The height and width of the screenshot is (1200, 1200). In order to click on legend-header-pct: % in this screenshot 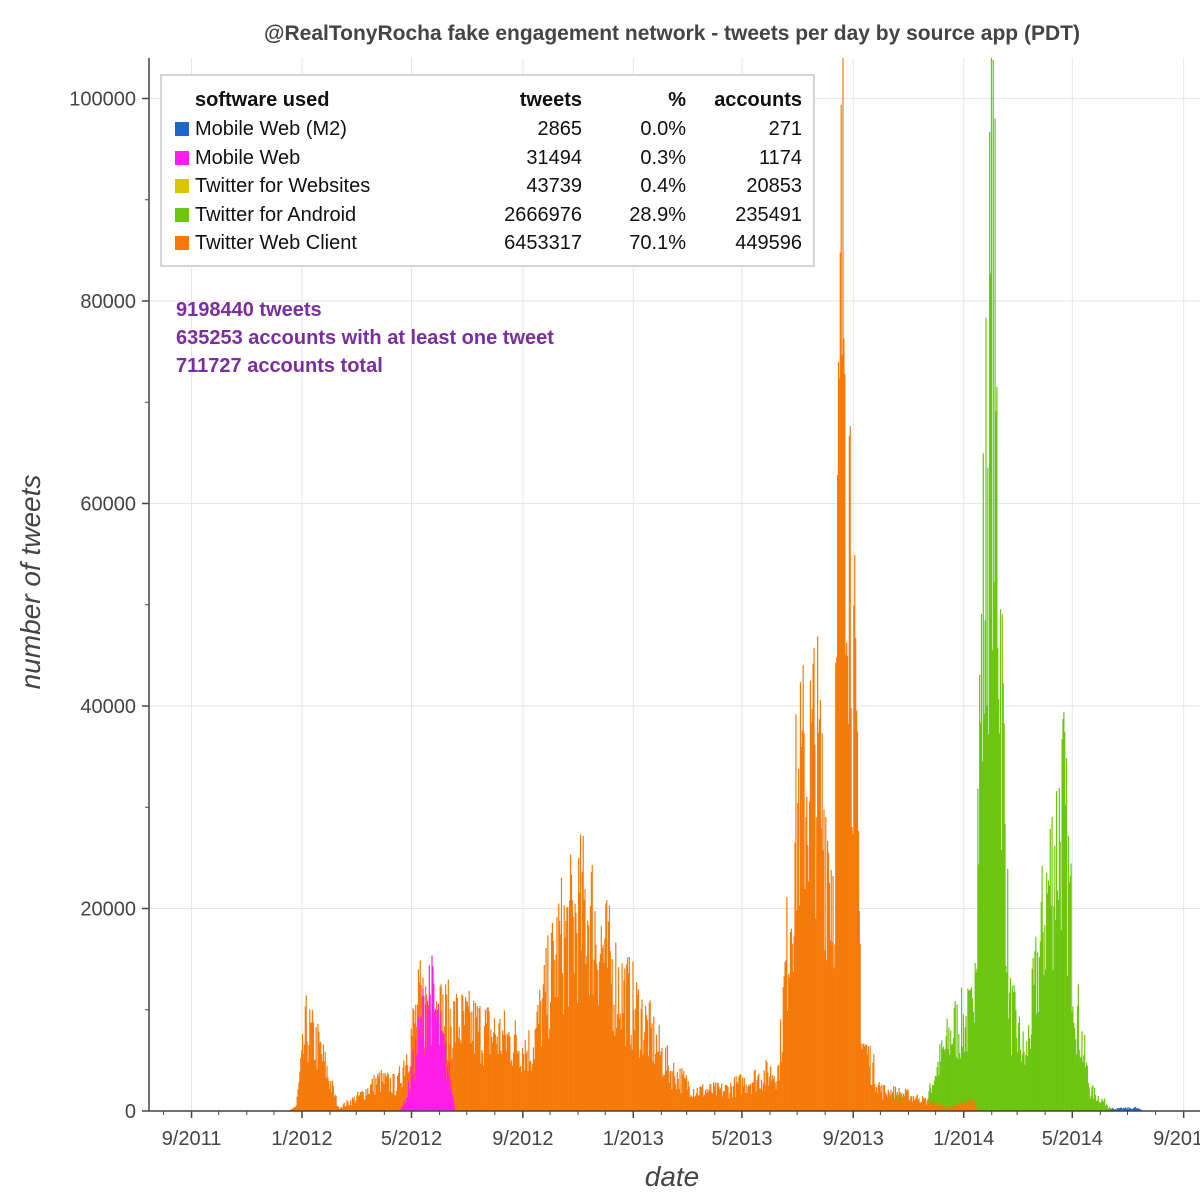, I will do `click(677, 100)`.